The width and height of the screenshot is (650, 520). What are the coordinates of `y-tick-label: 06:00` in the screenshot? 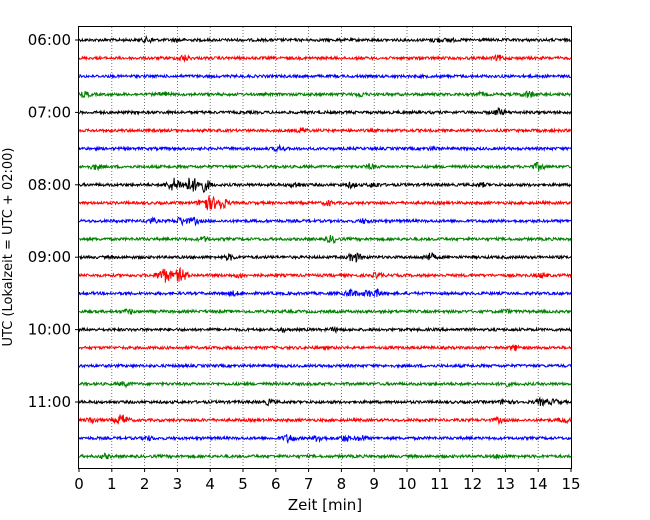 It's located at (49, 40).